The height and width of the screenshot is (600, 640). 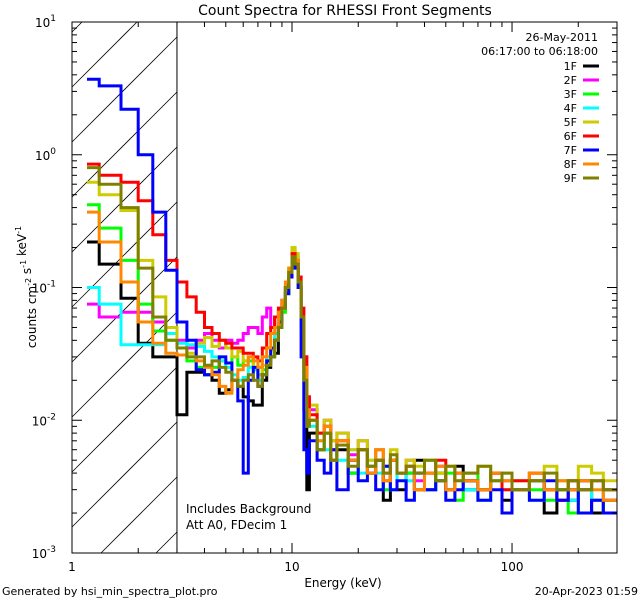 What do you see at coordinates (72, 567) in the screenshot?
I see `x-tick-label: 1` at bounding box center [72, 567].